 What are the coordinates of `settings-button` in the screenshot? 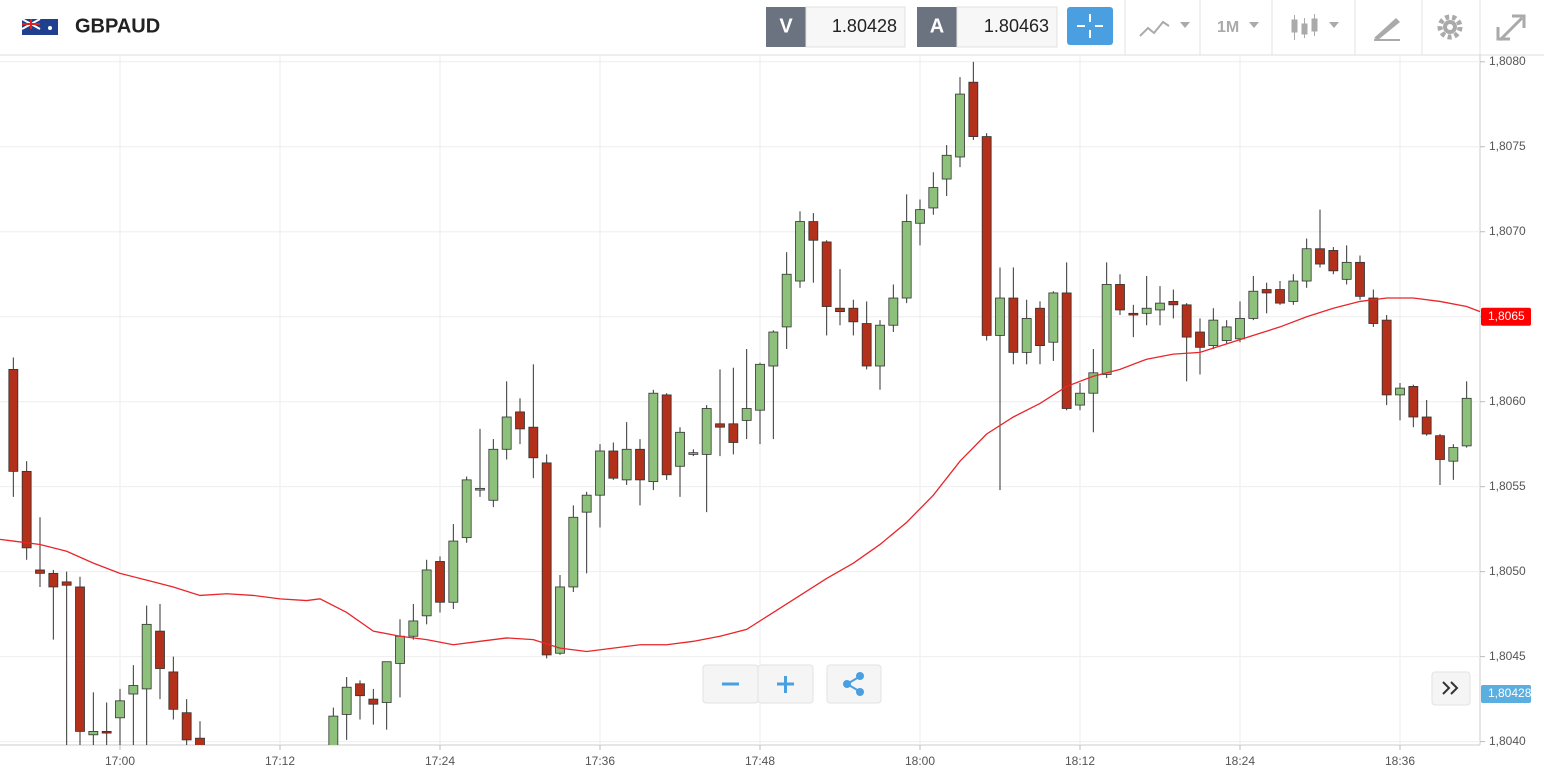 It's located at (1450, 27).